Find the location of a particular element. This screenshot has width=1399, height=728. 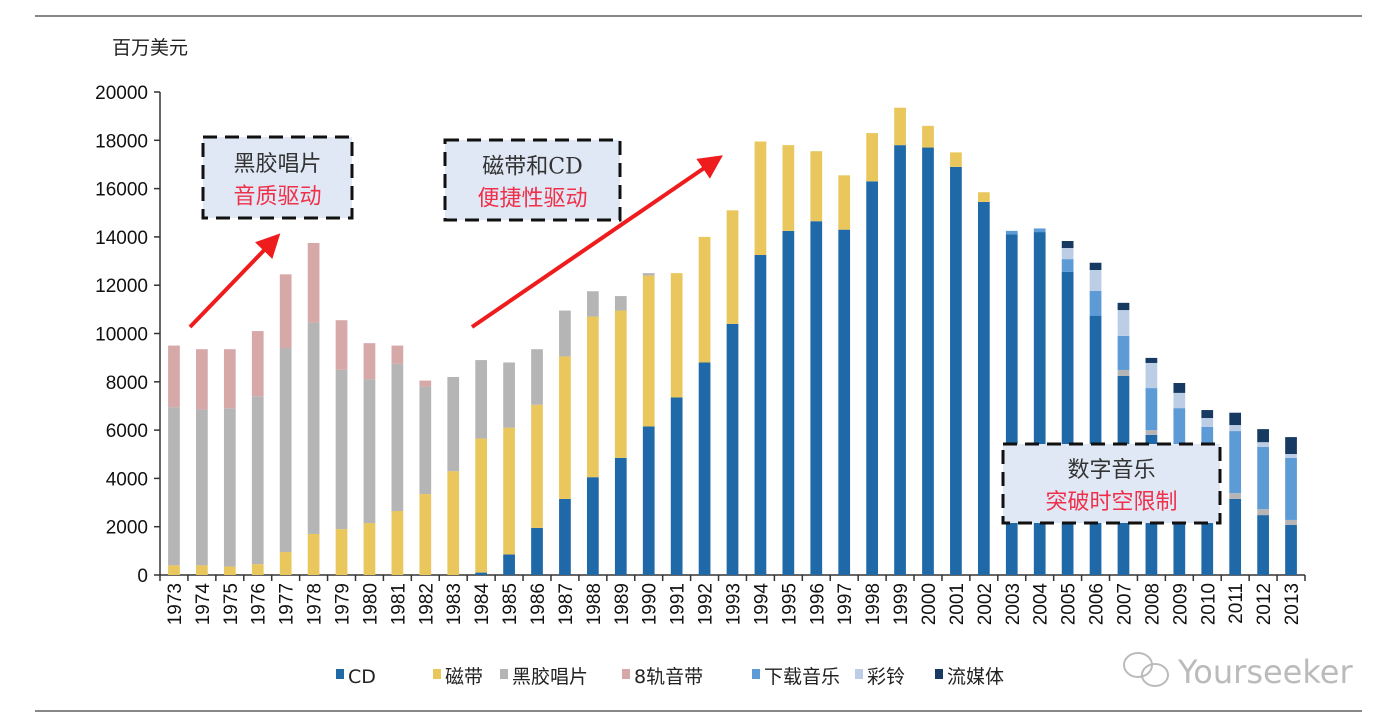

y-tick-label: 8000 is located at coordinates (127, 383).